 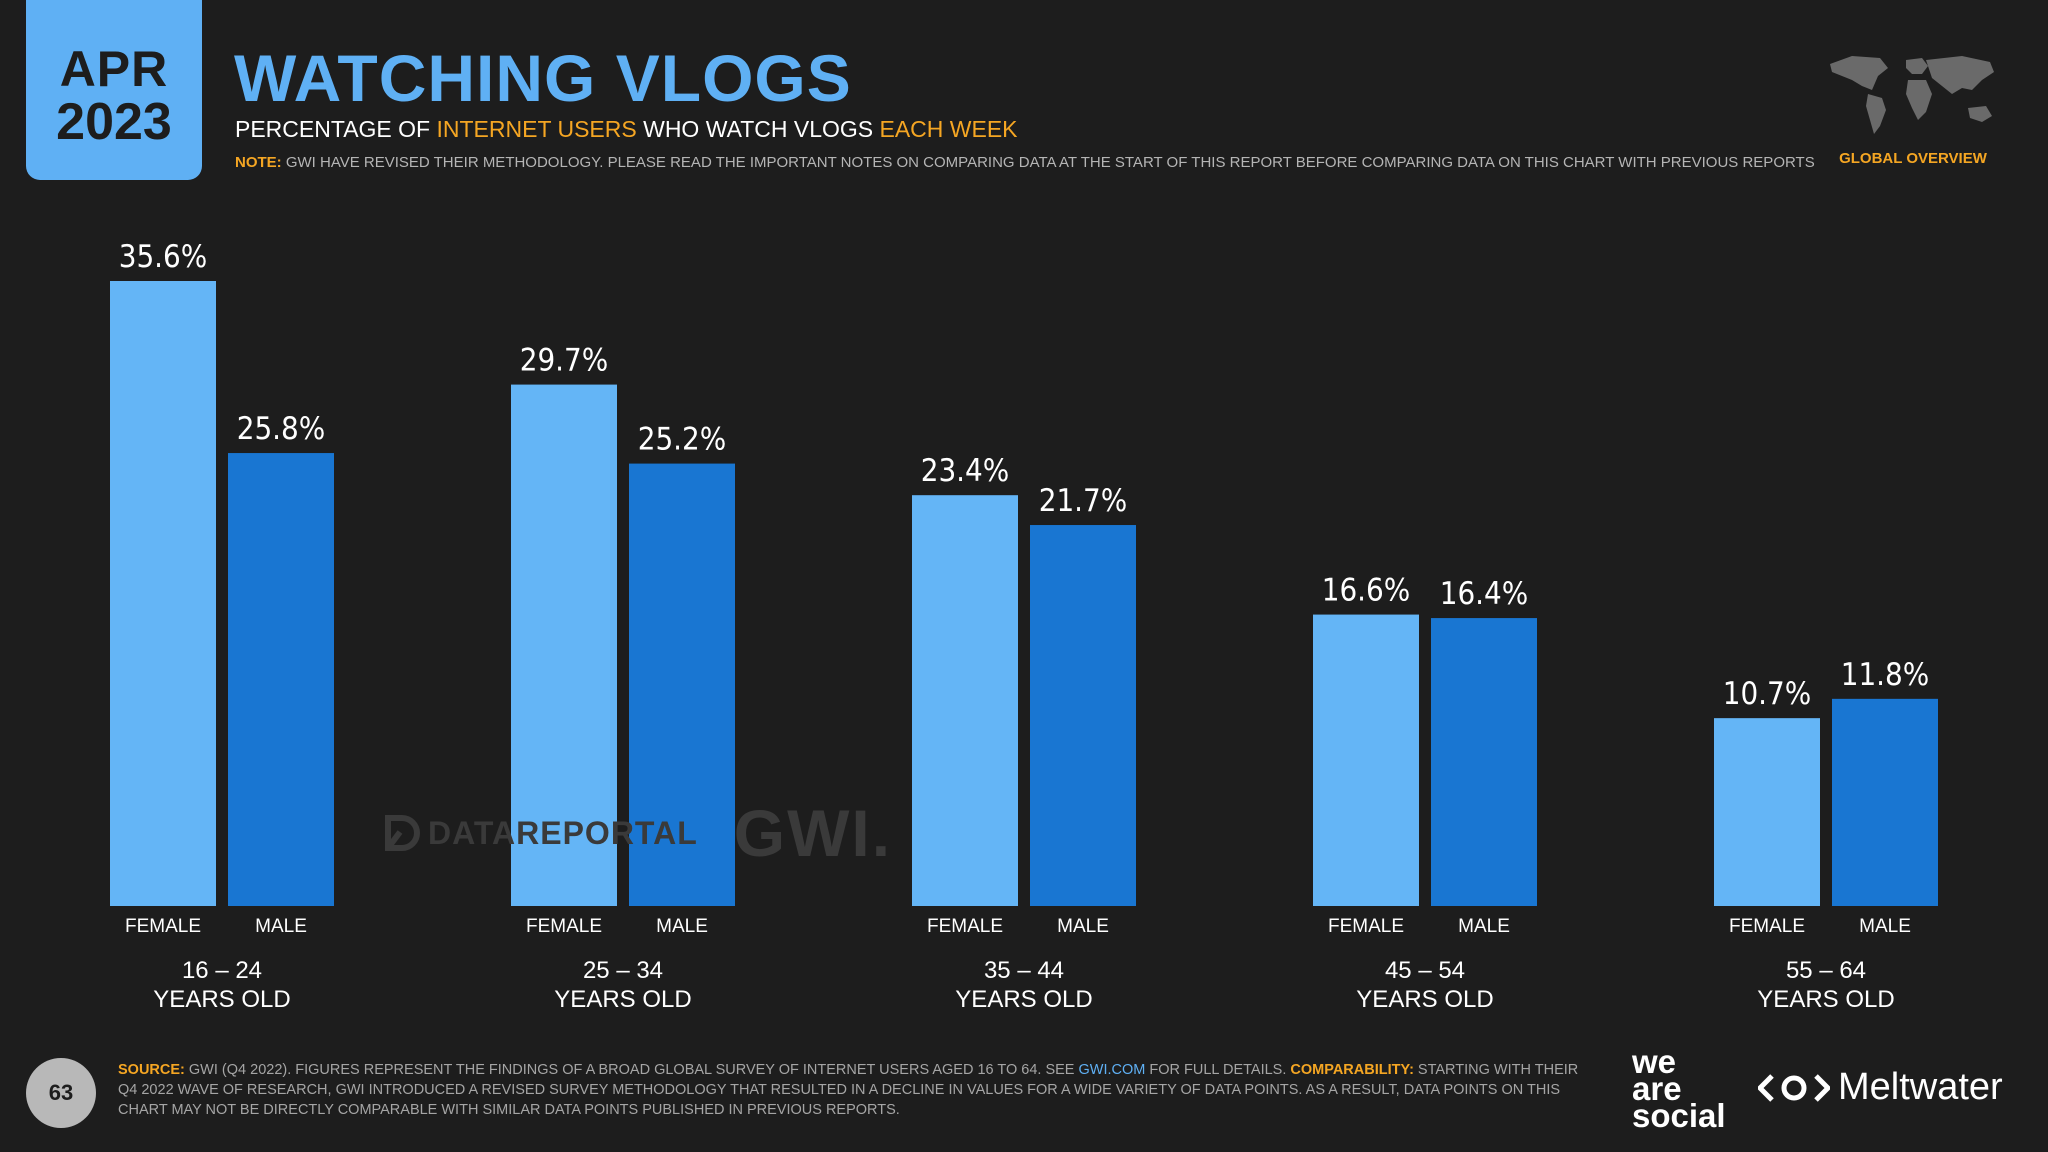 I want to click on subtitle-highlight: EACH WEEK, so click(x=948, y=129).